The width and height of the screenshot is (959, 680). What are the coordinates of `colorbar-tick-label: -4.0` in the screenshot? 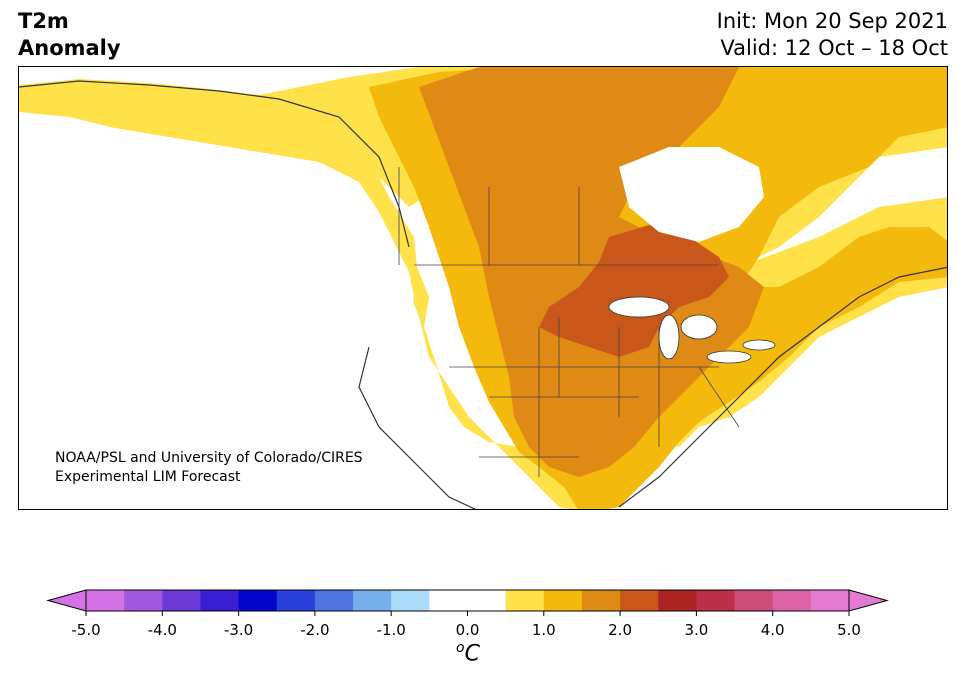 It's located at (162, 630).